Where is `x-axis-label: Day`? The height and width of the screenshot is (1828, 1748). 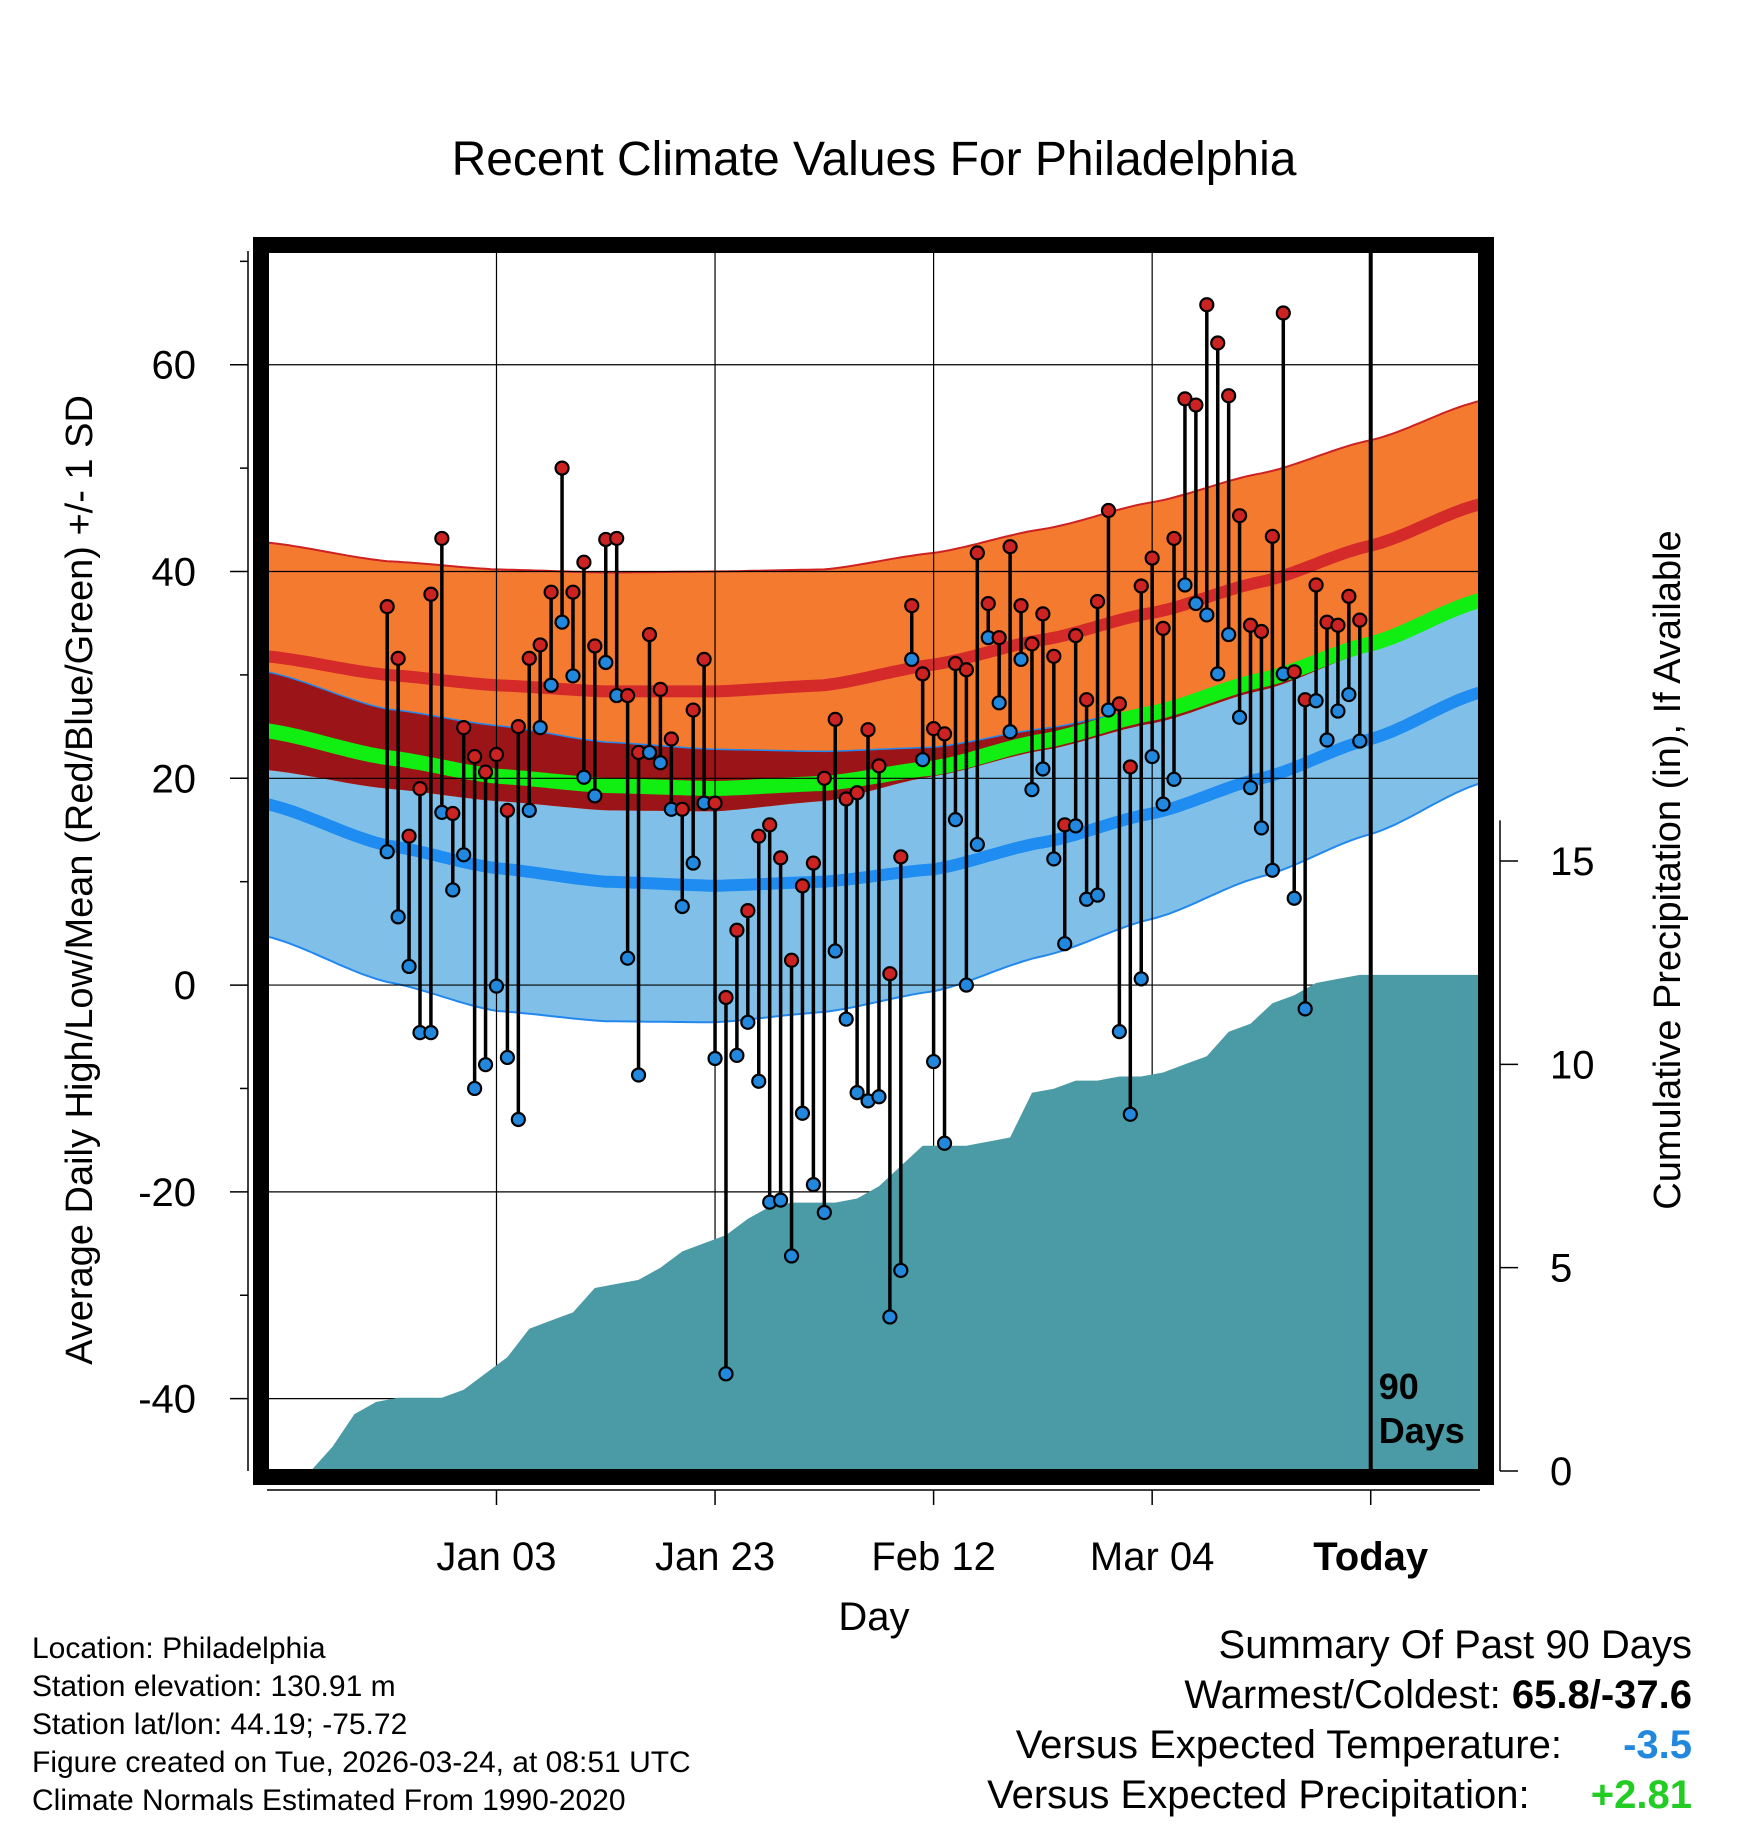 x-axis-label: Day is located at coordinates (873, 1617).